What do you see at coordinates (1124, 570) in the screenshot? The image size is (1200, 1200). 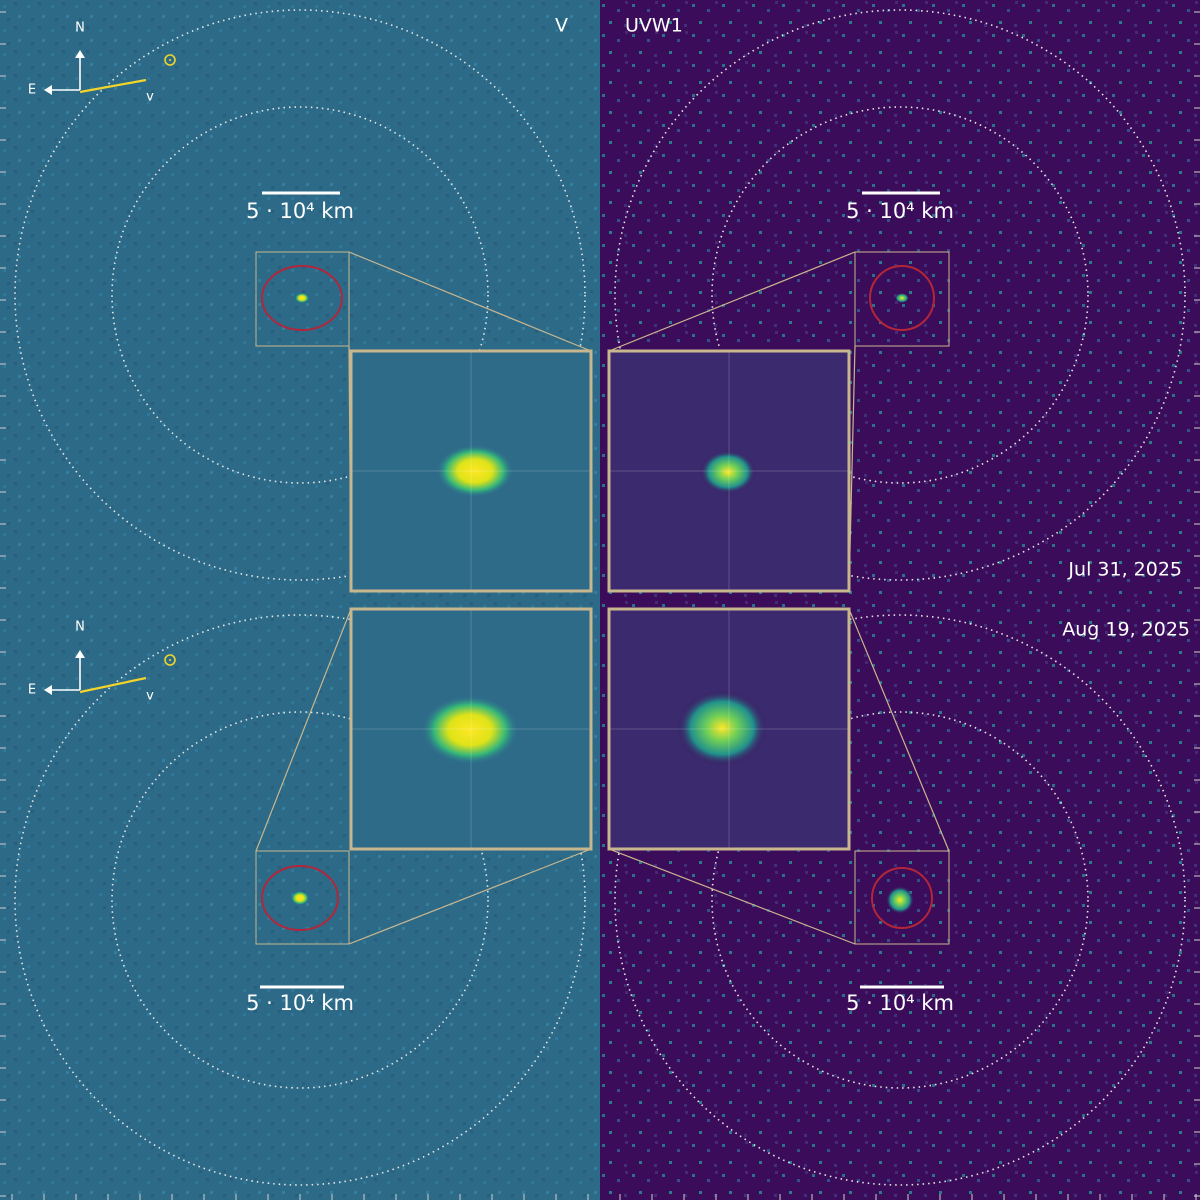 I see `date-label: Jul 31, 2025` at bounding box center [1124, 570].